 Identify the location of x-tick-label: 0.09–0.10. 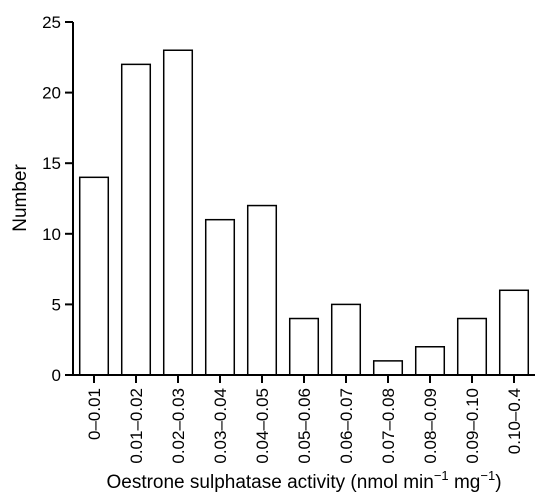
(472, 426).